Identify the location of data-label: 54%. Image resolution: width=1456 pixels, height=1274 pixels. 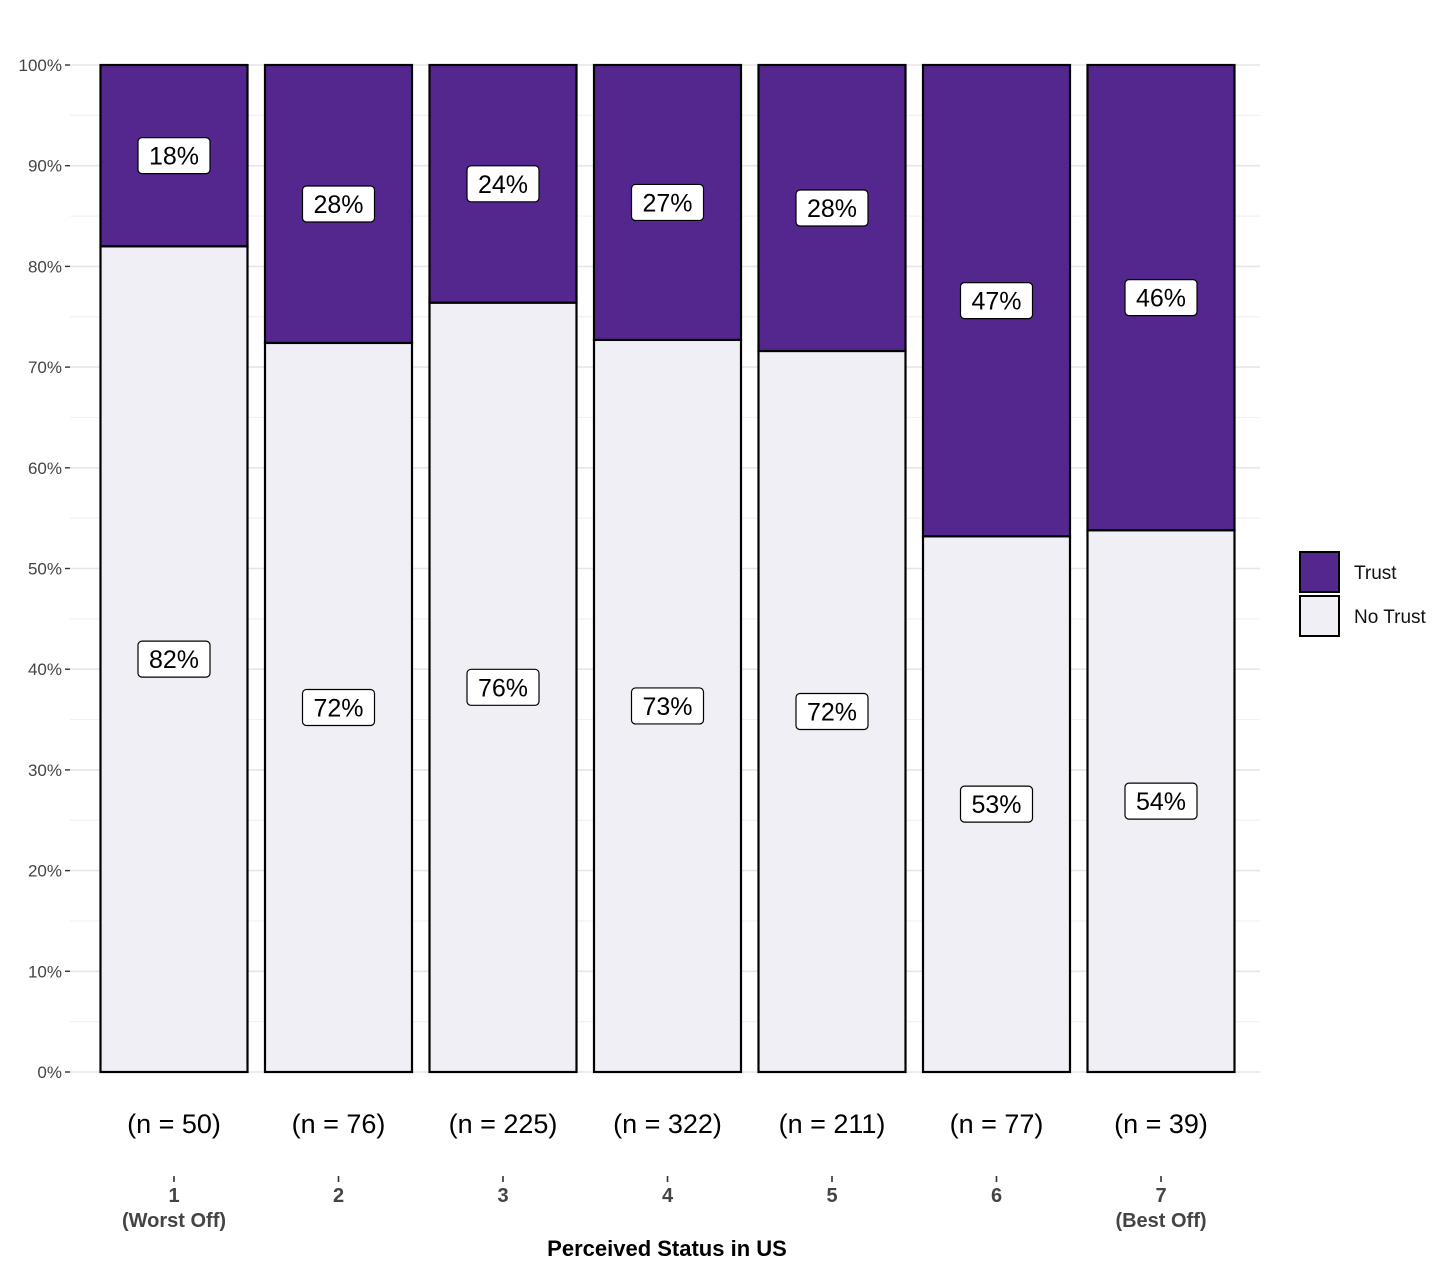
(1161, 802).